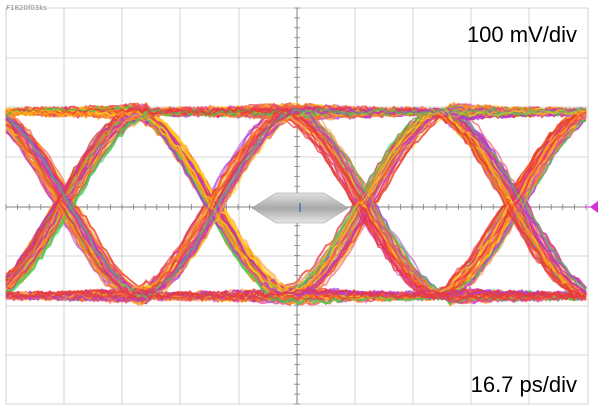 This screenshot has height=412, width=598. I want to click on vertical-scale-label: 100 mV/div, so click(522, 34).